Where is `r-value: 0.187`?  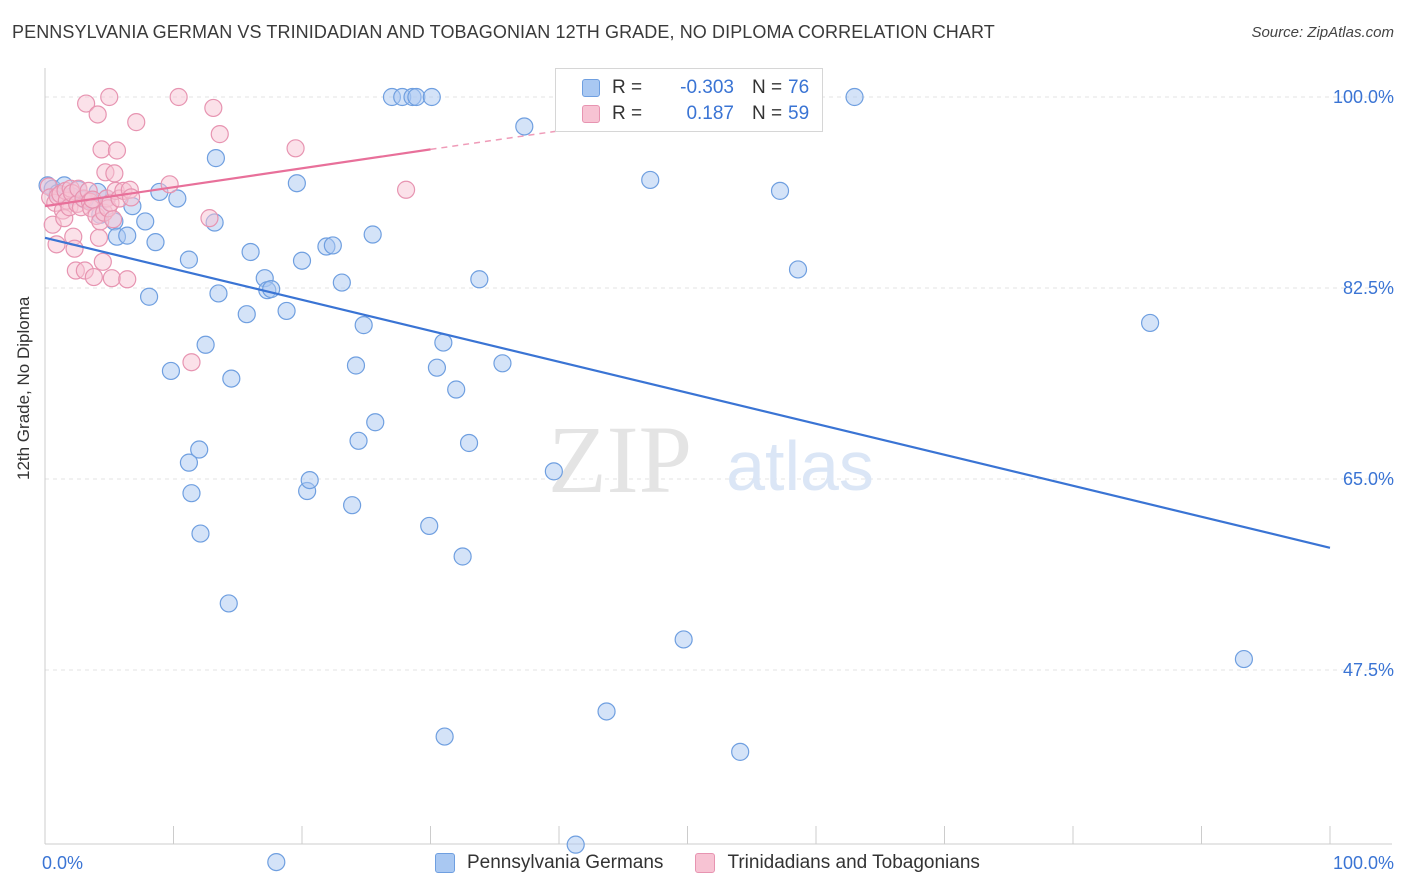 r-value: 0.187 is located at coordinates (710, 113).